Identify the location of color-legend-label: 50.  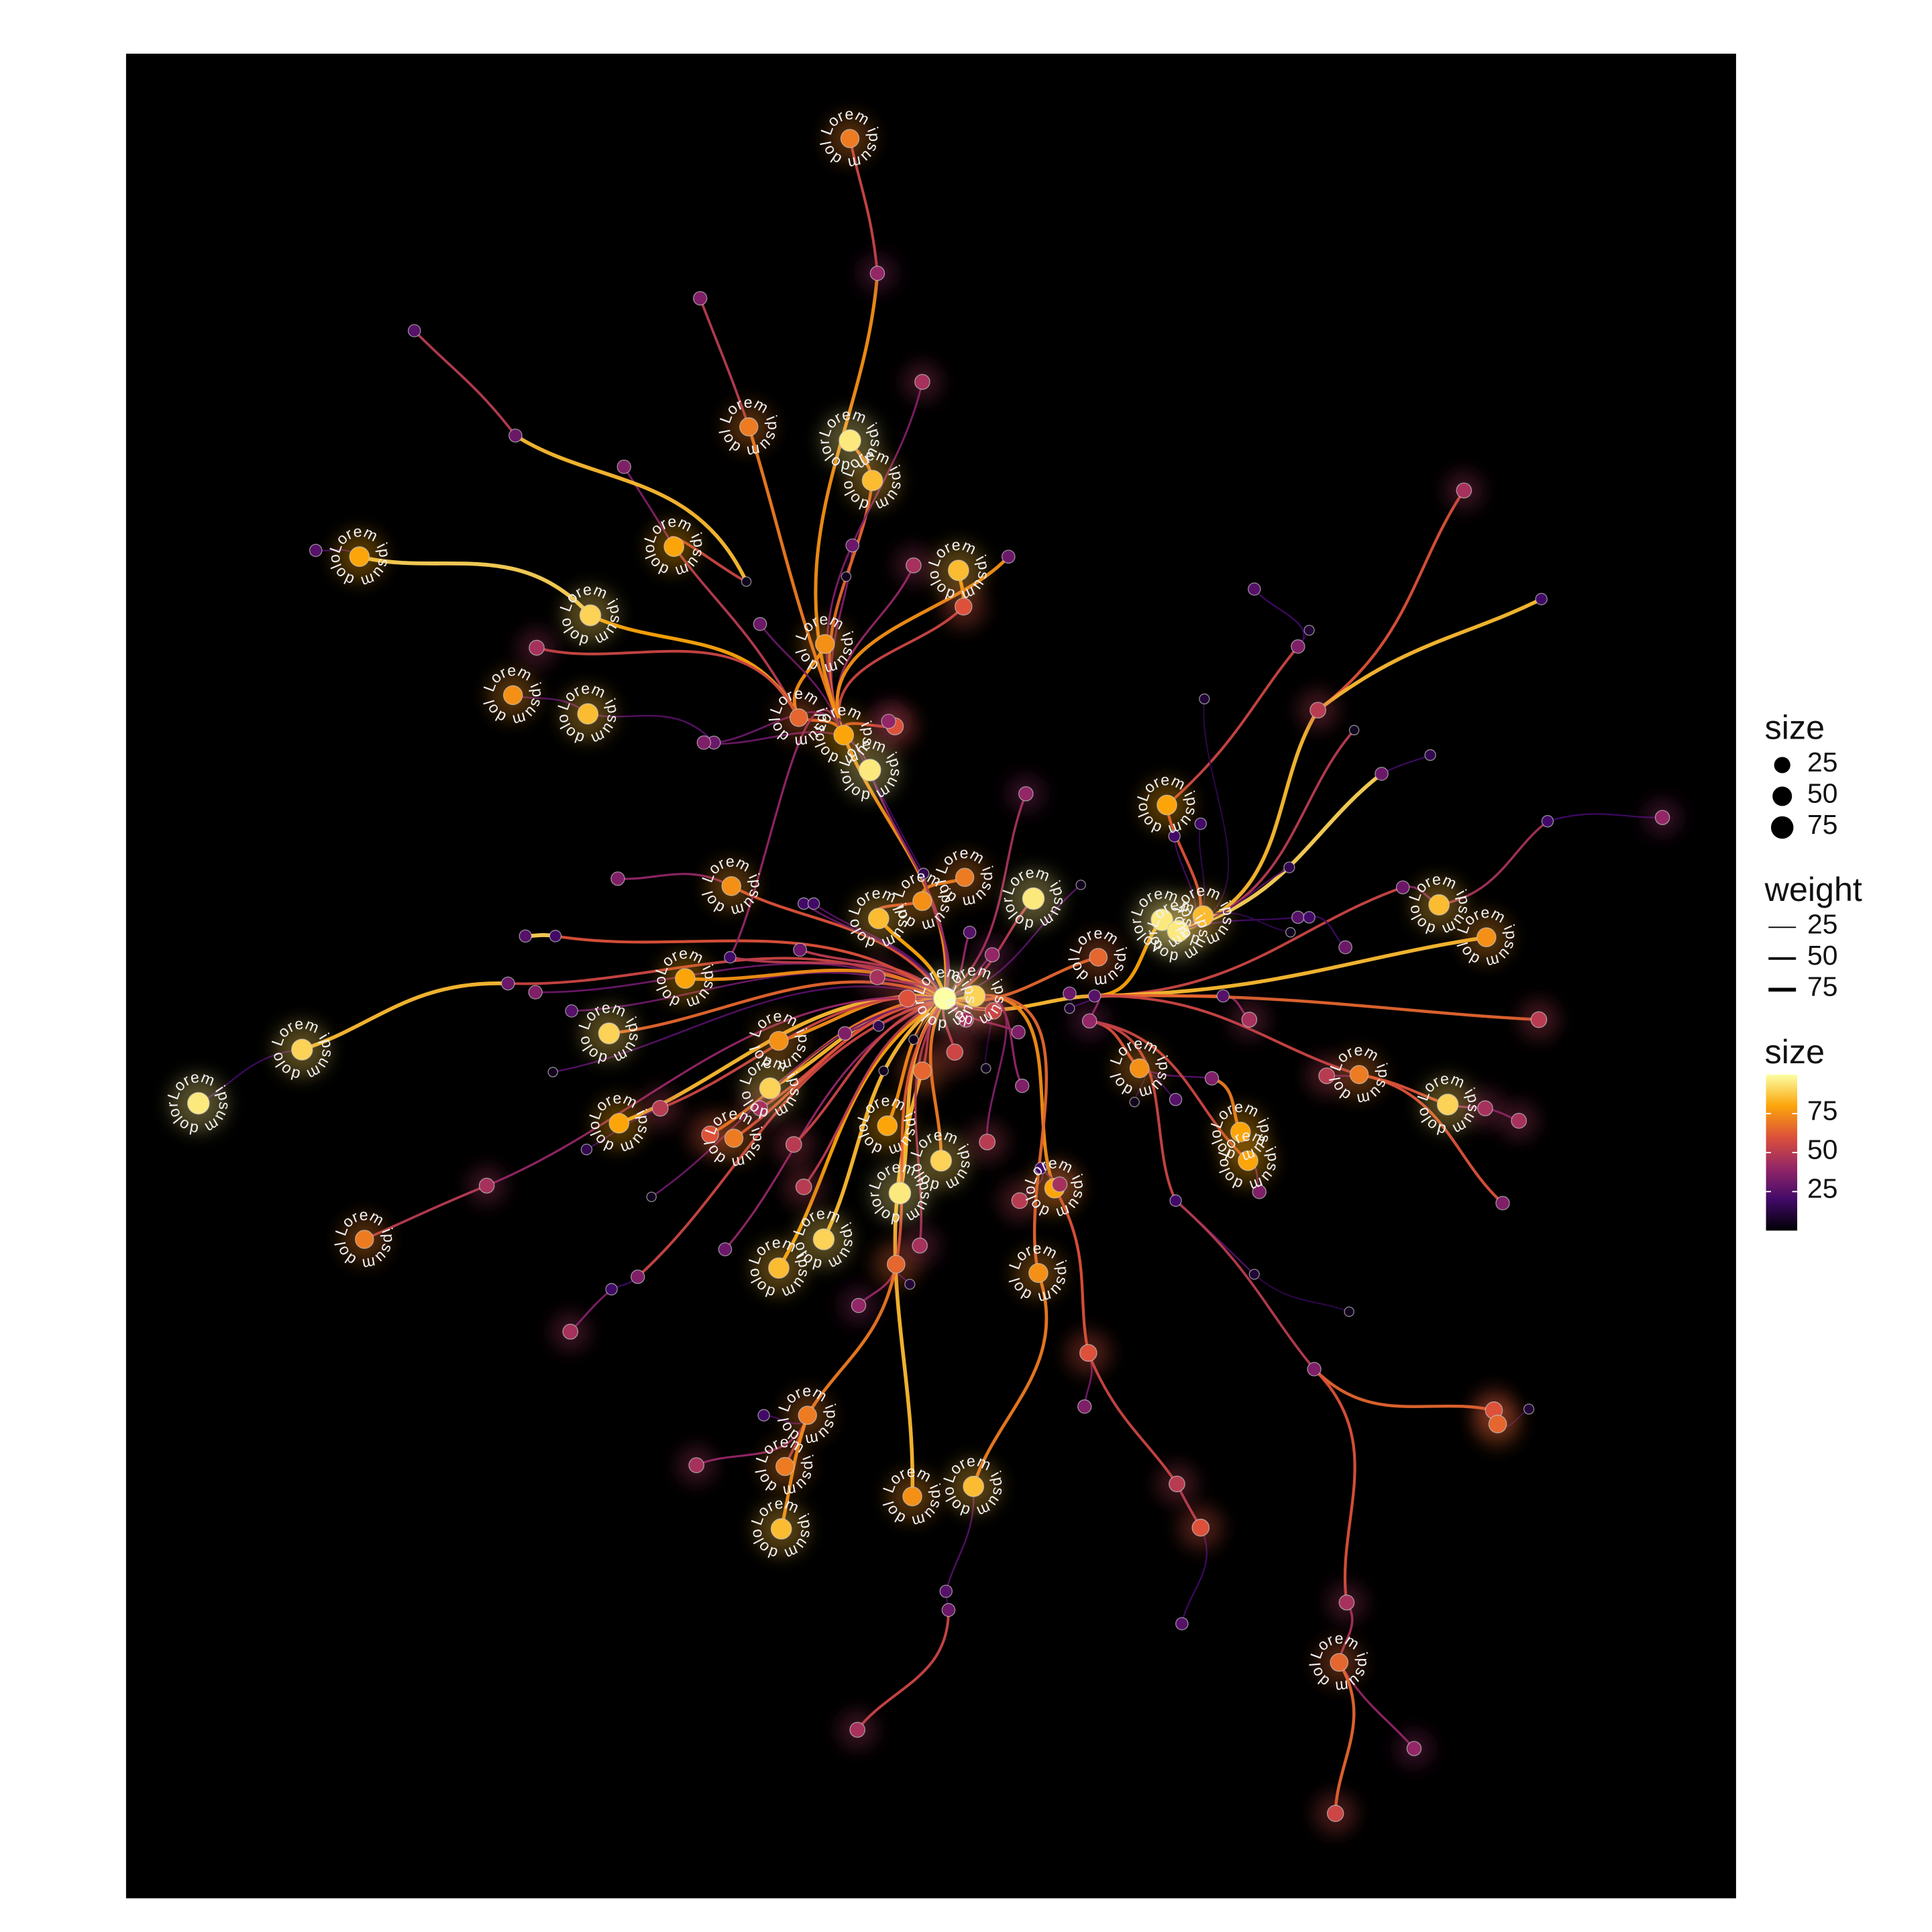
(1822, 1149).